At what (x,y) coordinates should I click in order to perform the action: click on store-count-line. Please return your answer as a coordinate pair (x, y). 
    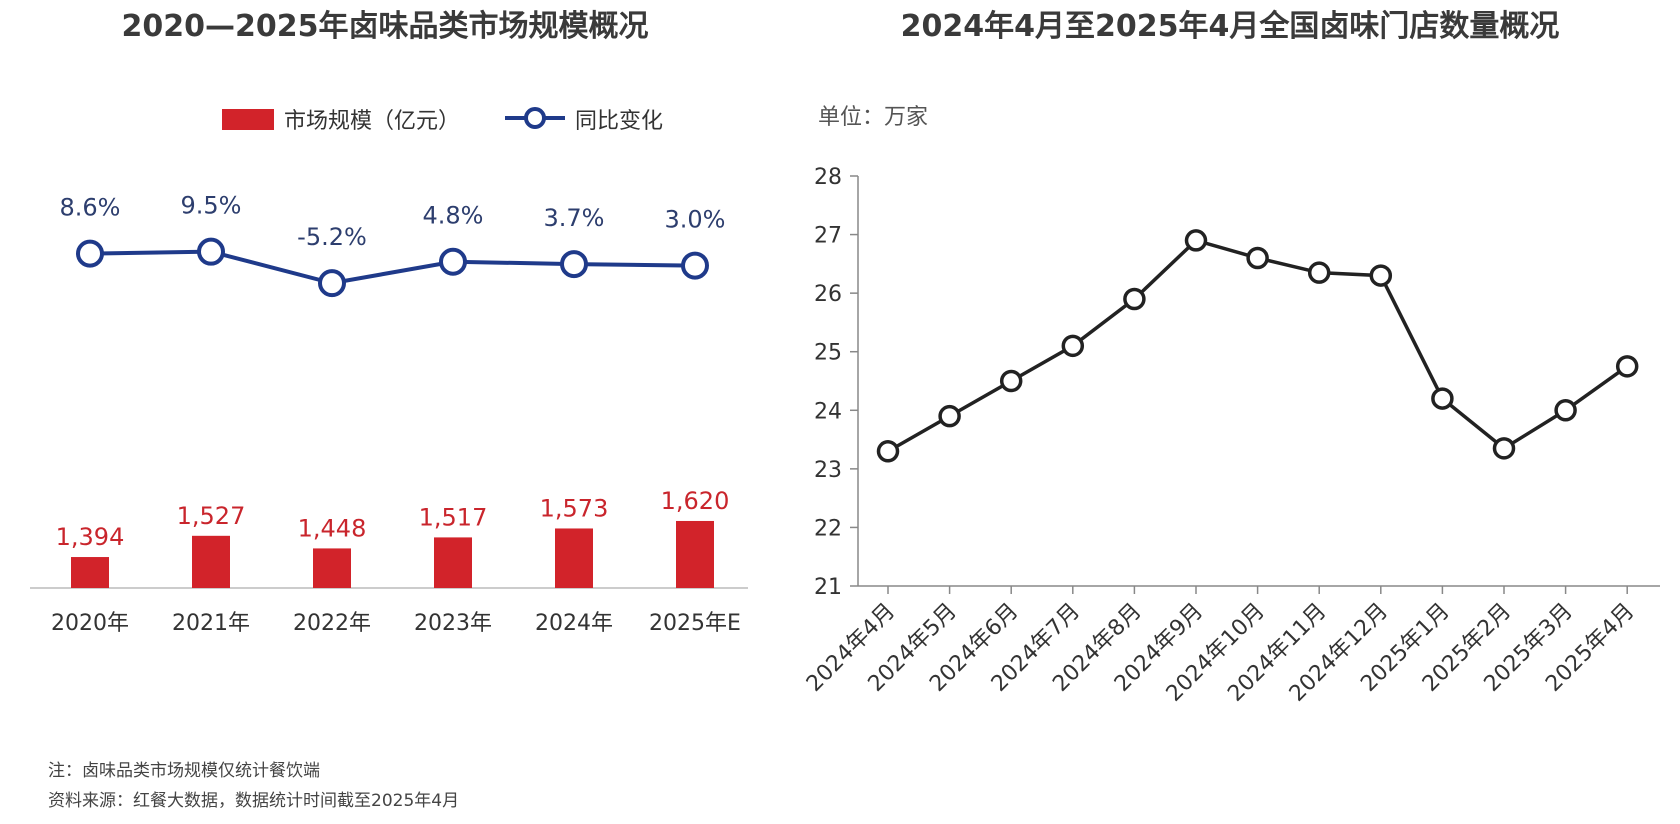
    Looking at the image, I should click on (1258, 345).